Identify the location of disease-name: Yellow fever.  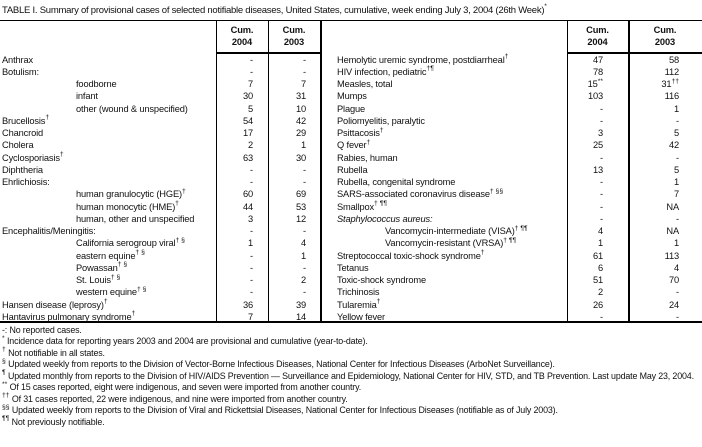
(361, 316).